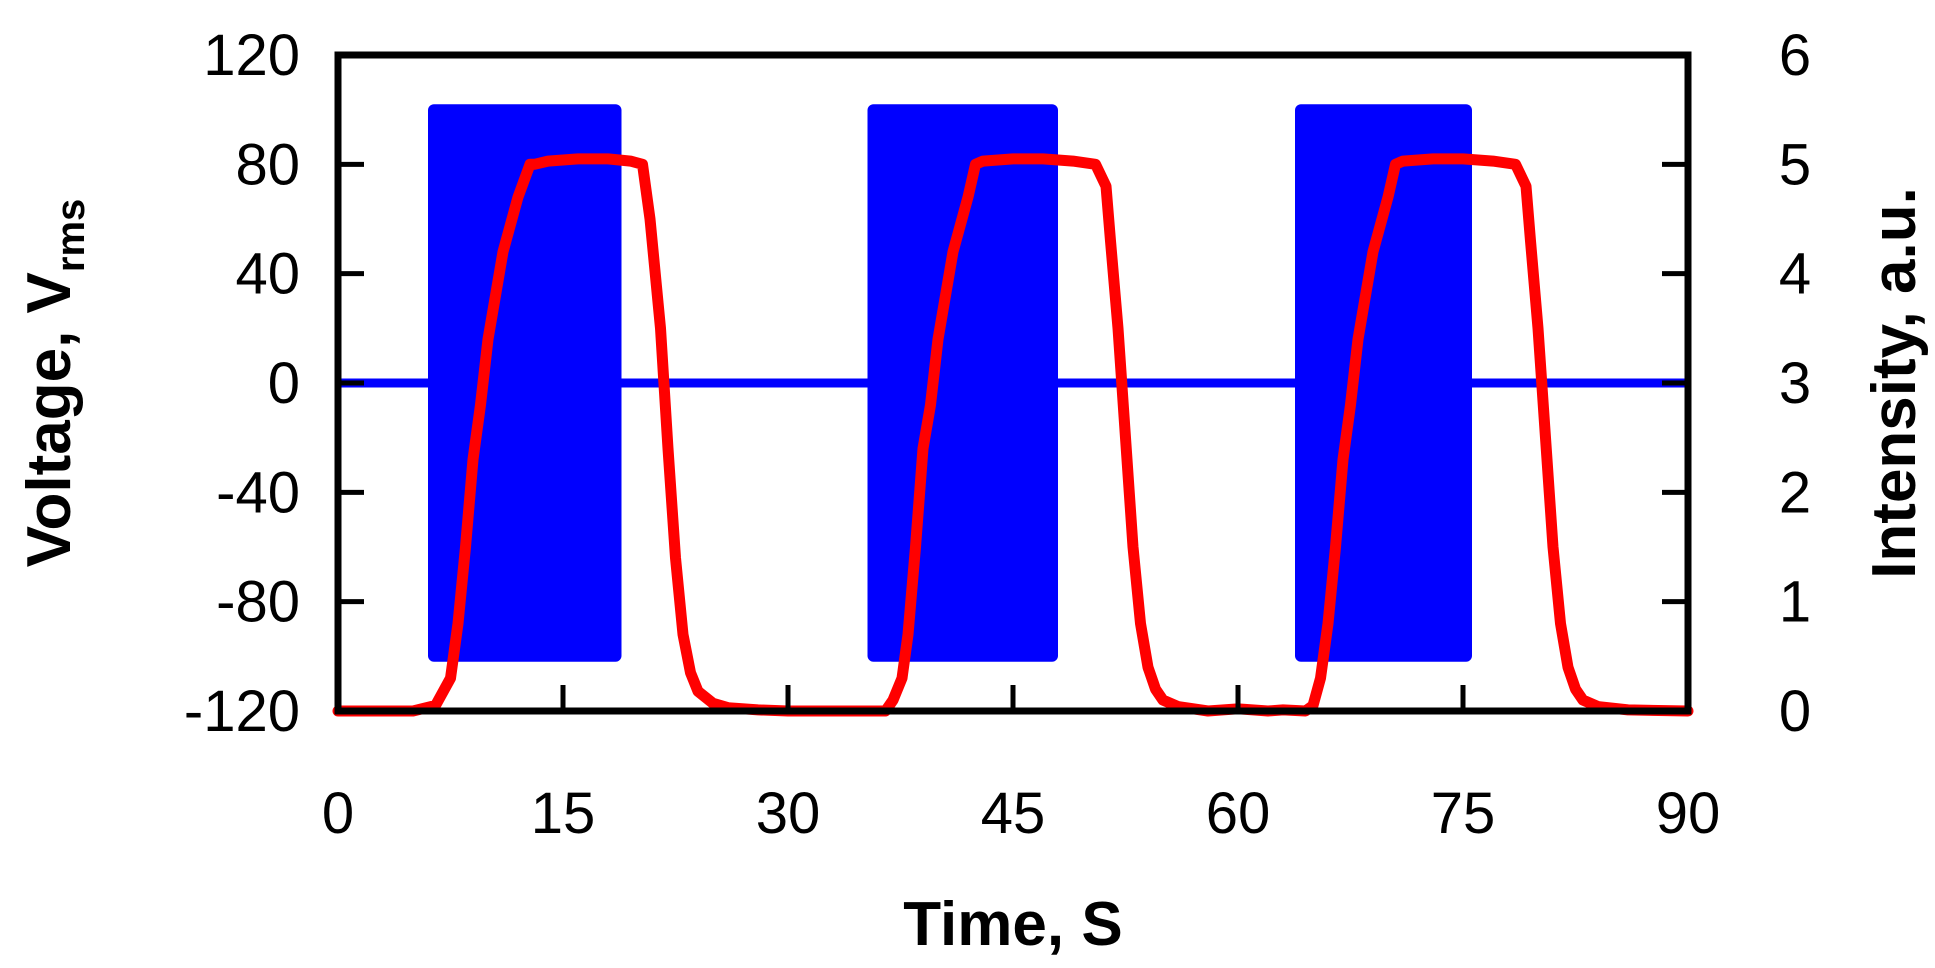 This screenshot has height=968, width=1935. What do you see at coordinates (258, 492) in the screenshot?
I see `left-y-tick-label: -40` at bounding box center [258, 492].